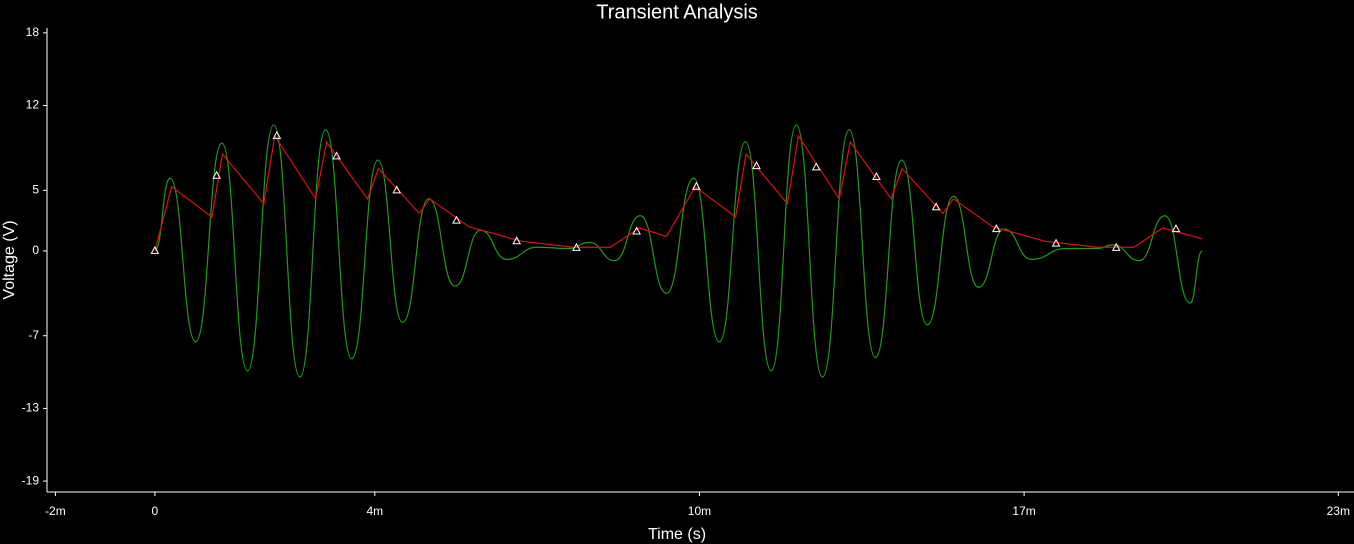  I want to click on x-tick-label: 10m, so click(699, 511).